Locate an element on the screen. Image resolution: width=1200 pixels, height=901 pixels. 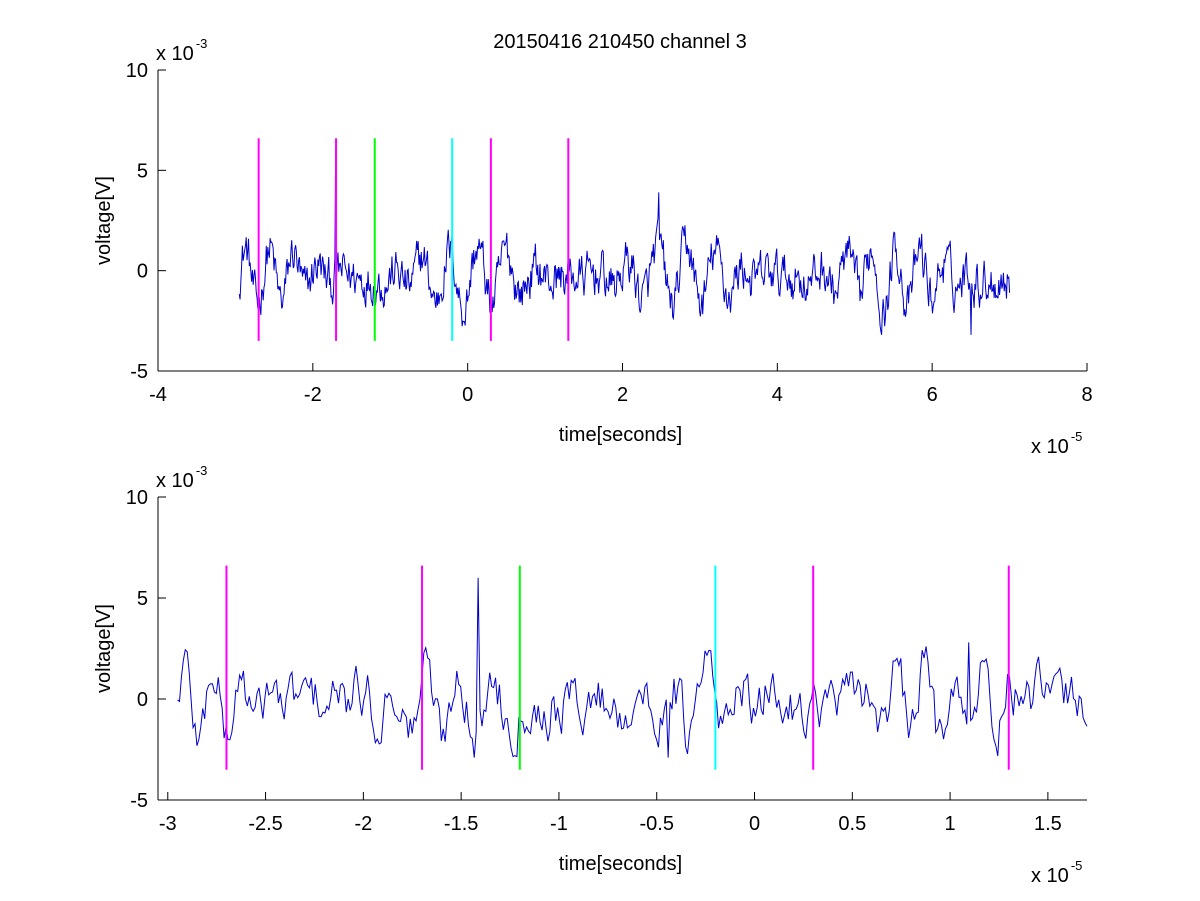
figure-title: 20150416 210450 channel 3 is located at coordinates (620, 42).